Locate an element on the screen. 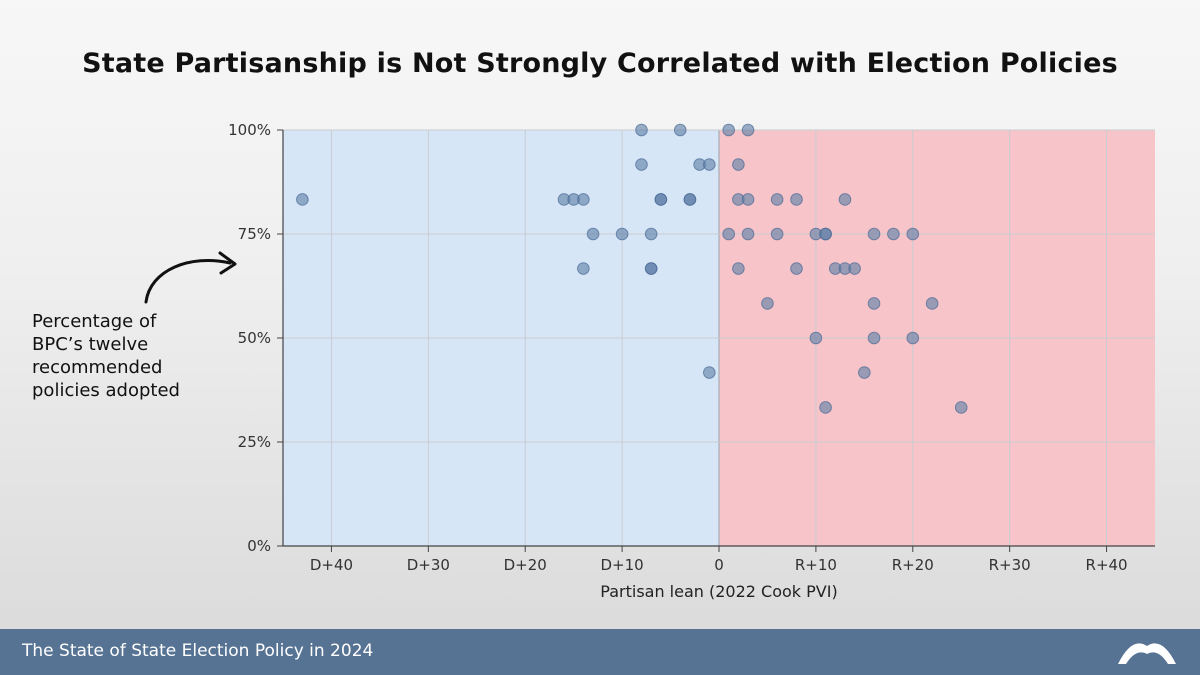  y-tick-label: 0% is located at coordinates (259, 546).